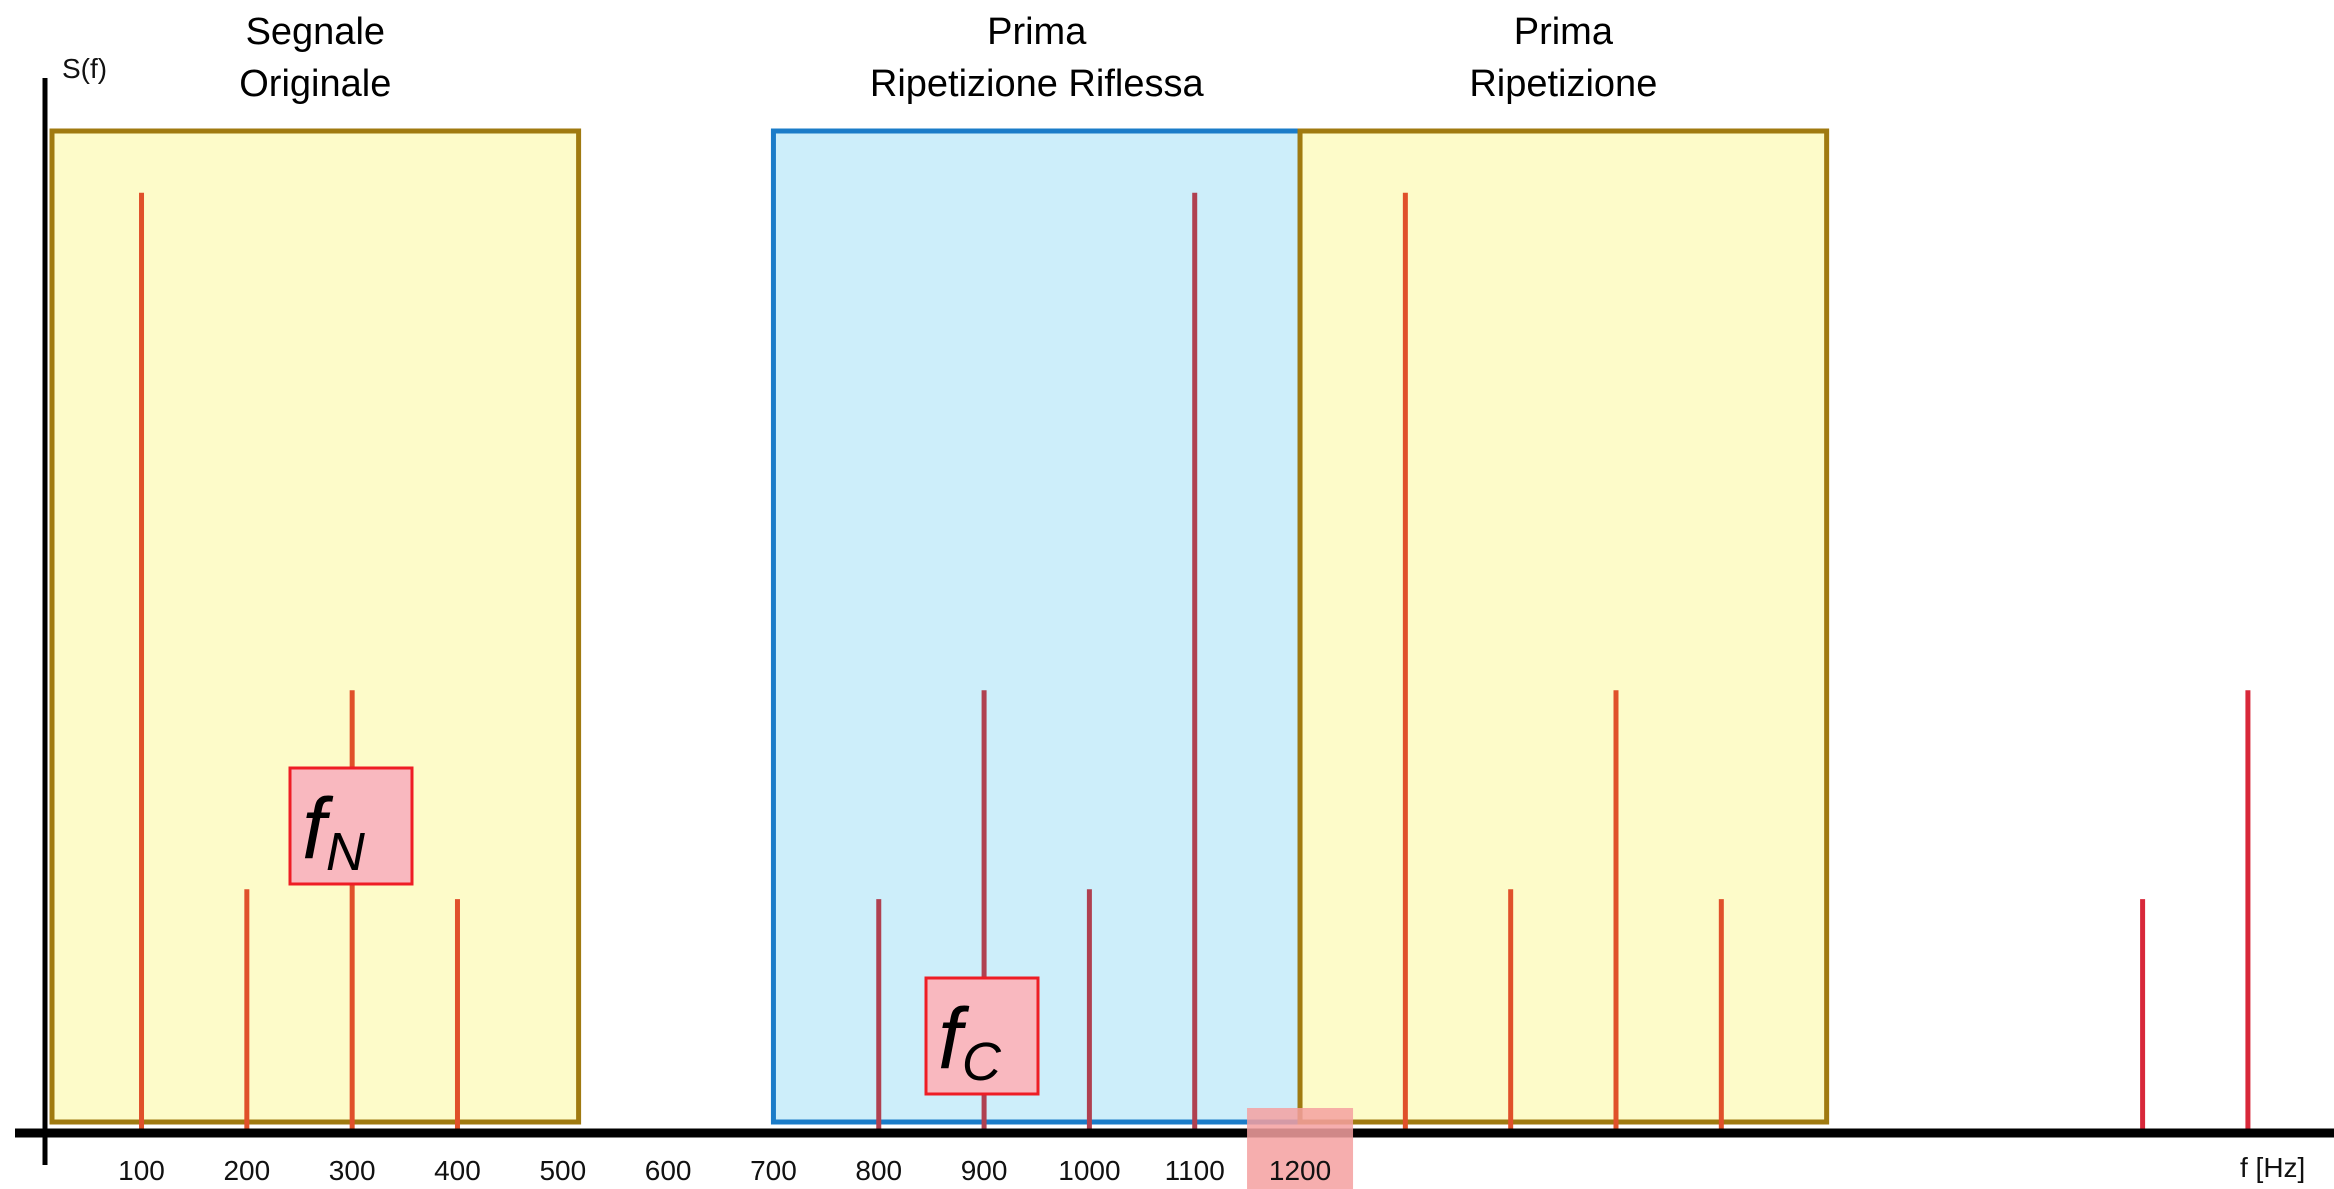  I want to click on annotation-f-c: fC, so click(982, 1036).